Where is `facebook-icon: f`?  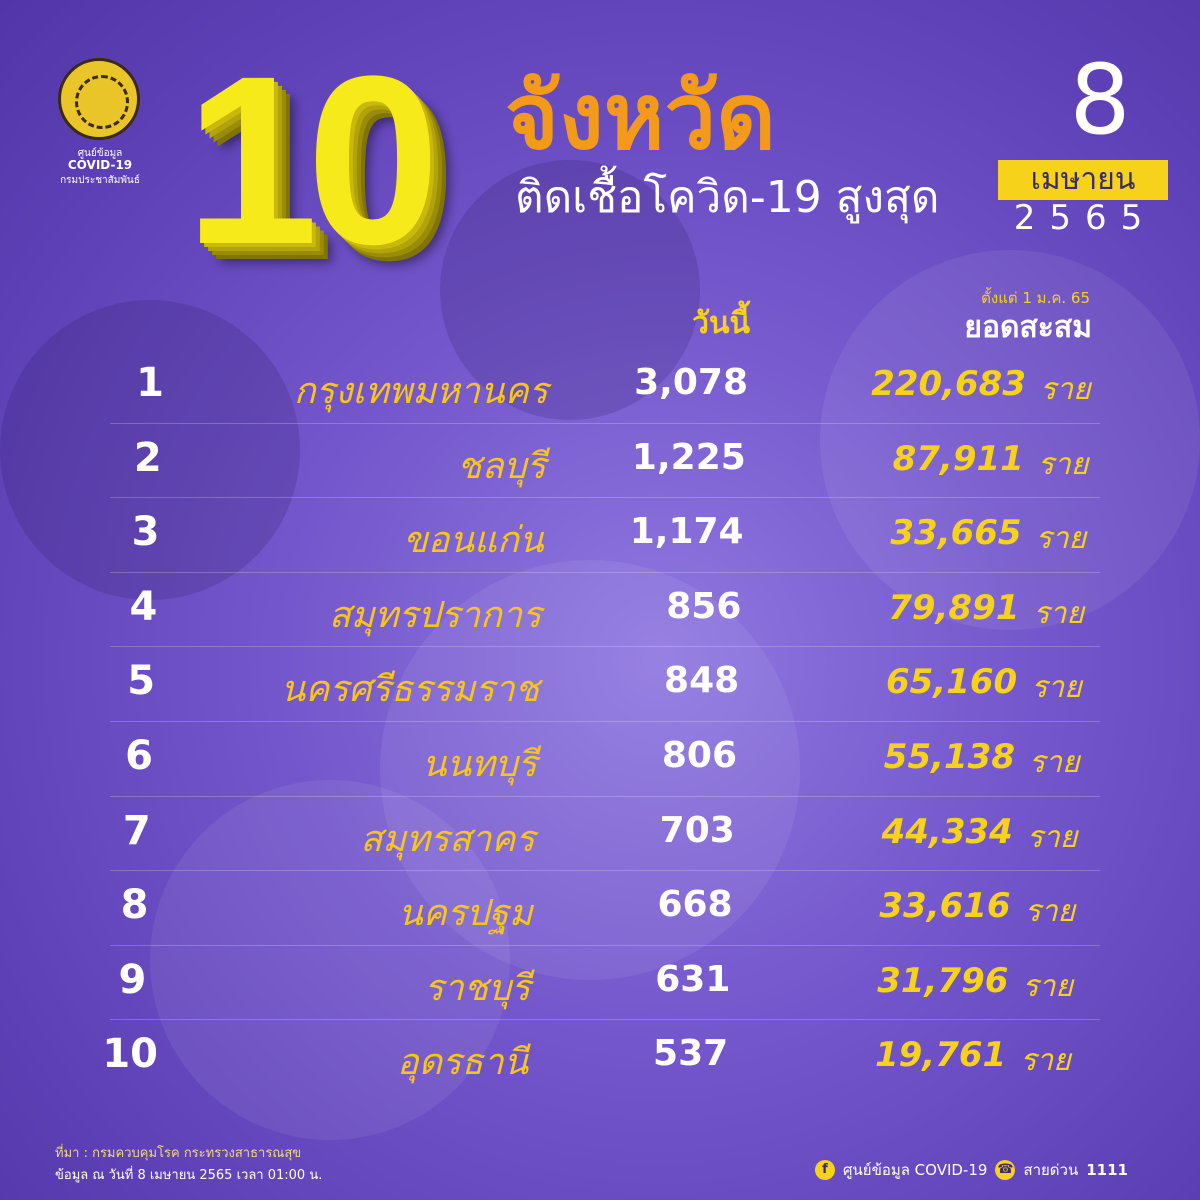 facebook-icon: f is located at coordinates (825, 1170).